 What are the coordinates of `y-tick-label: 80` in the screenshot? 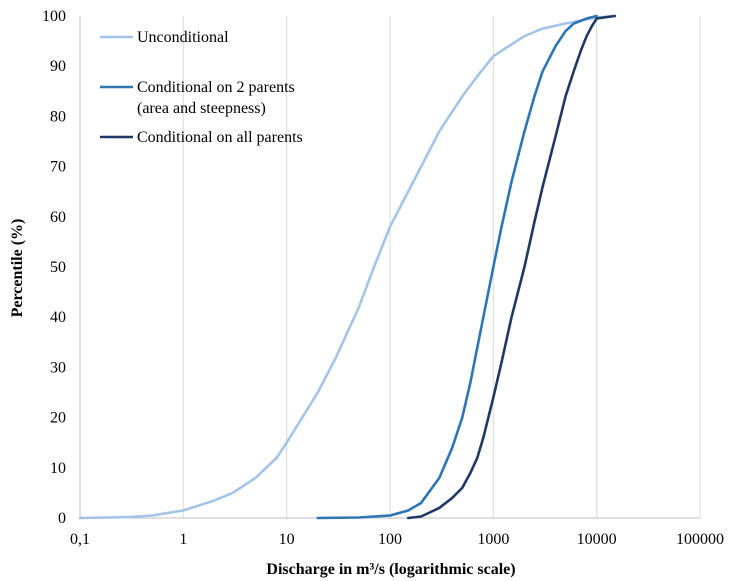 It's located at (58, 116).